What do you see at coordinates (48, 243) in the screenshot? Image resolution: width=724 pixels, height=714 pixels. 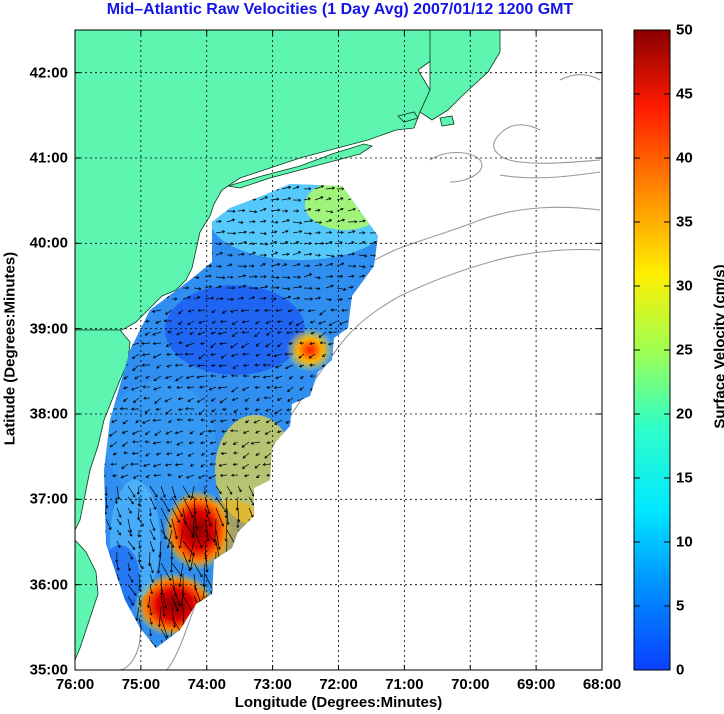 I see `y-tick-label: 40:00` at bounding box center [48, 243].